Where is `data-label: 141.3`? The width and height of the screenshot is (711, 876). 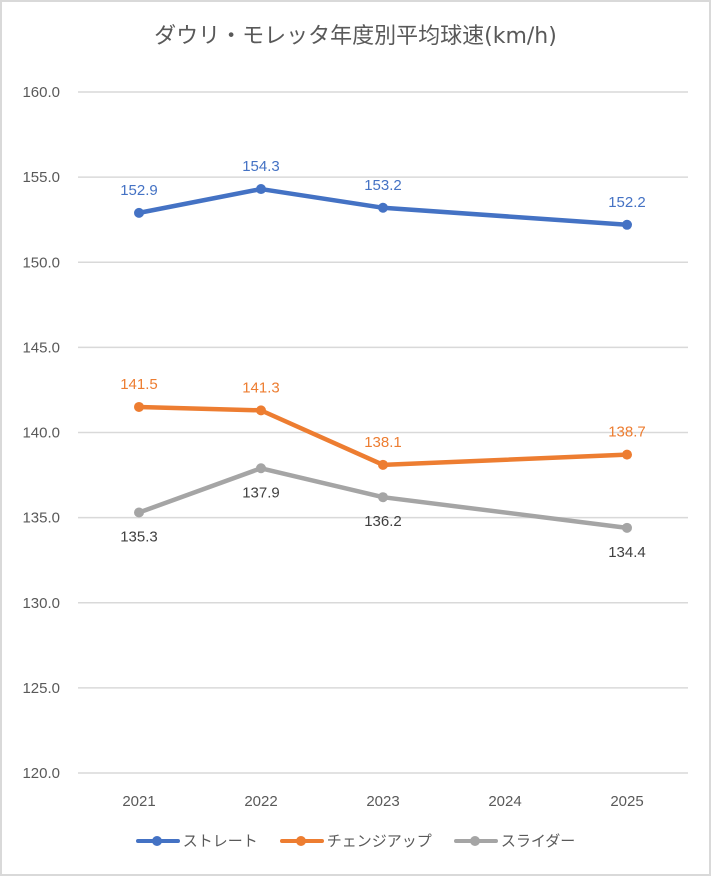
data-label: 141.3 is located at coordinates (261, 387).